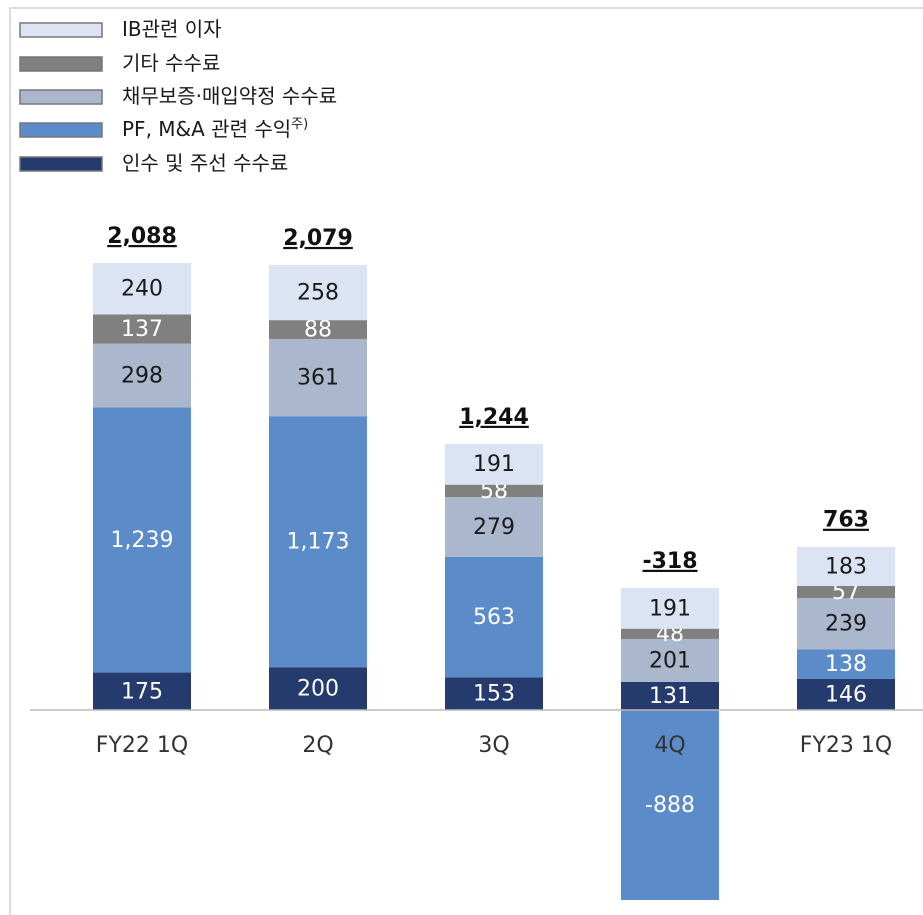 This screenshot has height=915, width=923. I want to click on legend-name: IB관련 이자, so click(172, 29).